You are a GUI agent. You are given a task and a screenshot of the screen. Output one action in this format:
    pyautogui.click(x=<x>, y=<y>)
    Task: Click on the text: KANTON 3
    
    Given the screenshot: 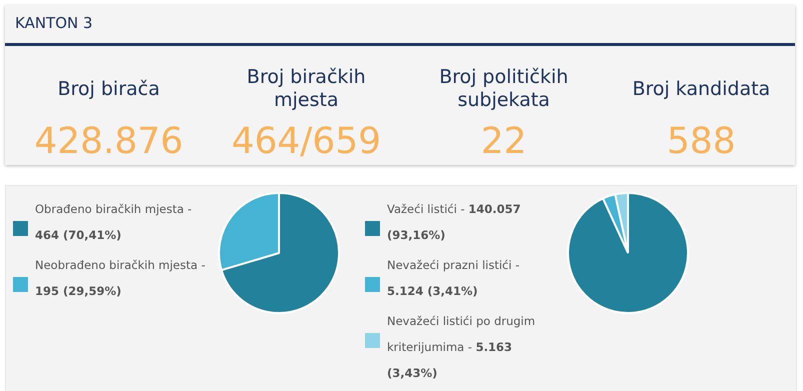 What is the action you would take?
    pyautogui.click(x=54, y=23)
    